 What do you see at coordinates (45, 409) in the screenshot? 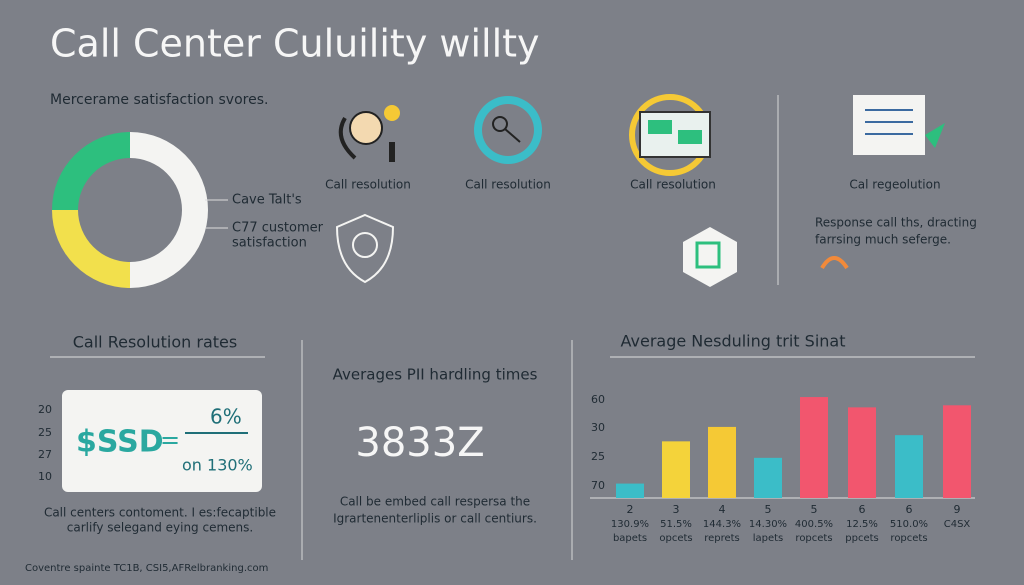
I see `side-number: 20` at bounding box center [45, 409].